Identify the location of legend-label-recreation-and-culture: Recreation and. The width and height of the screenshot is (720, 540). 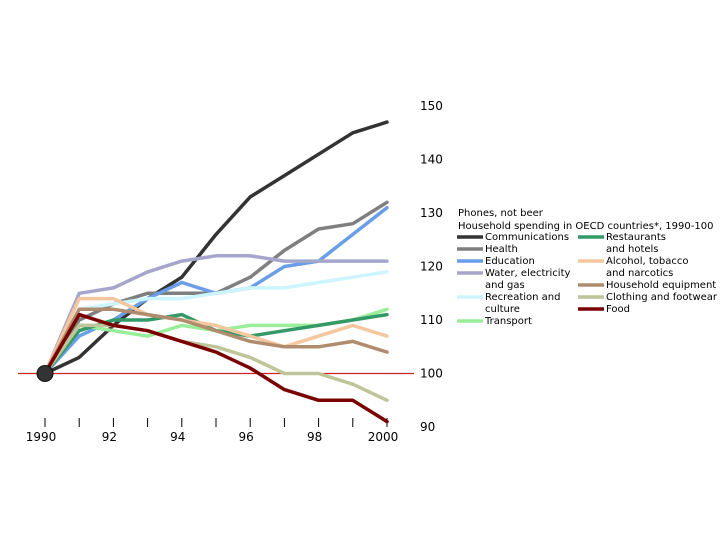
(522, 297).